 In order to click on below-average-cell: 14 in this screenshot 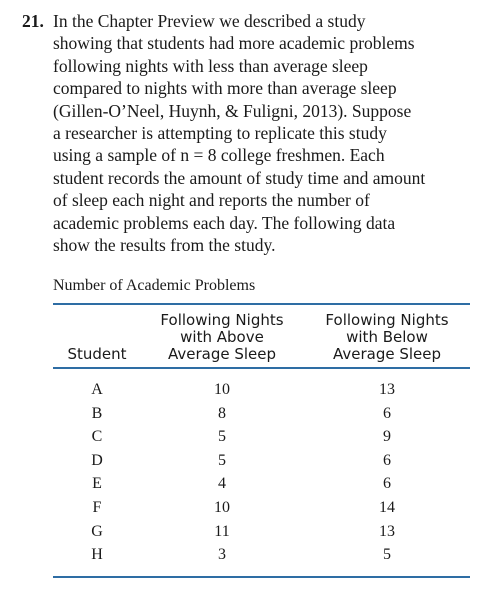, I will do `click(387, 507)`.